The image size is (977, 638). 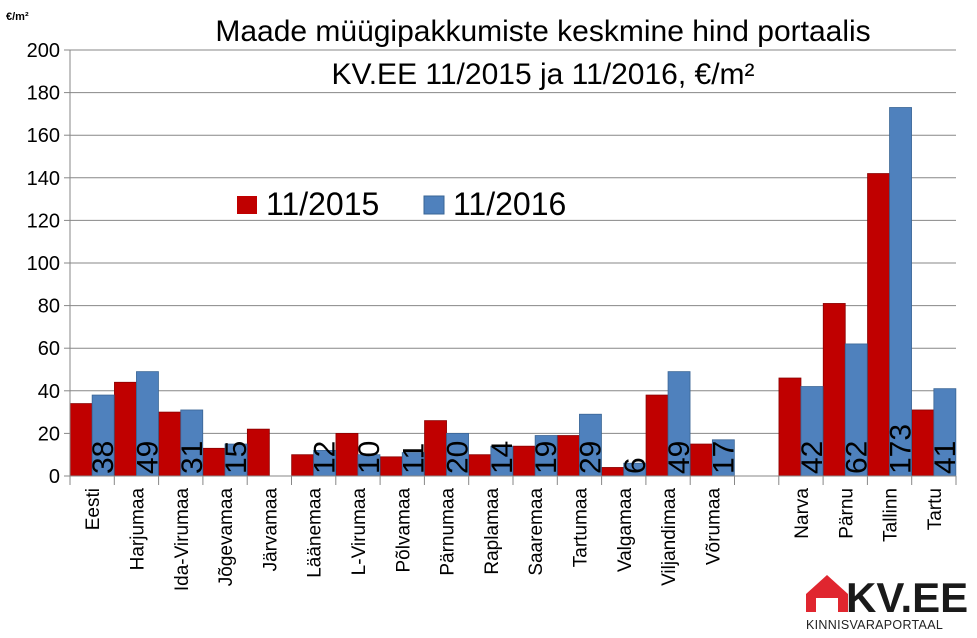 I want to click on bar-11-2016, so click(x=900, y=292).